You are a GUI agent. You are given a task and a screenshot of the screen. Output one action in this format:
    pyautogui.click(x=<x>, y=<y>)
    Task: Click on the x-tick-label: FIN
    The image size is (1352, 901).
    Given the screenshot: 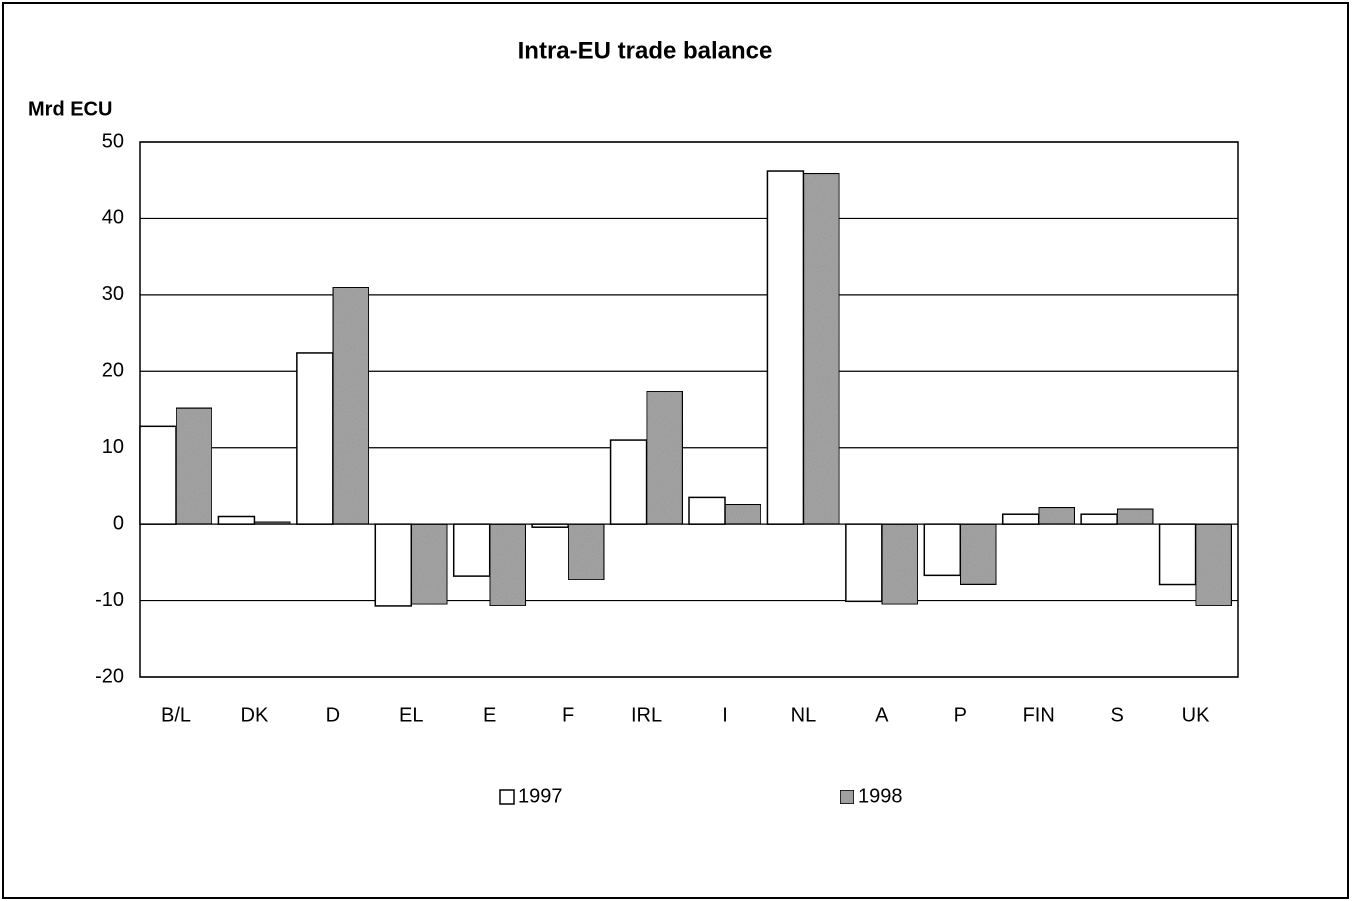 What is the action you would take?
    pyautogui.click(x=1039, y=715)
    